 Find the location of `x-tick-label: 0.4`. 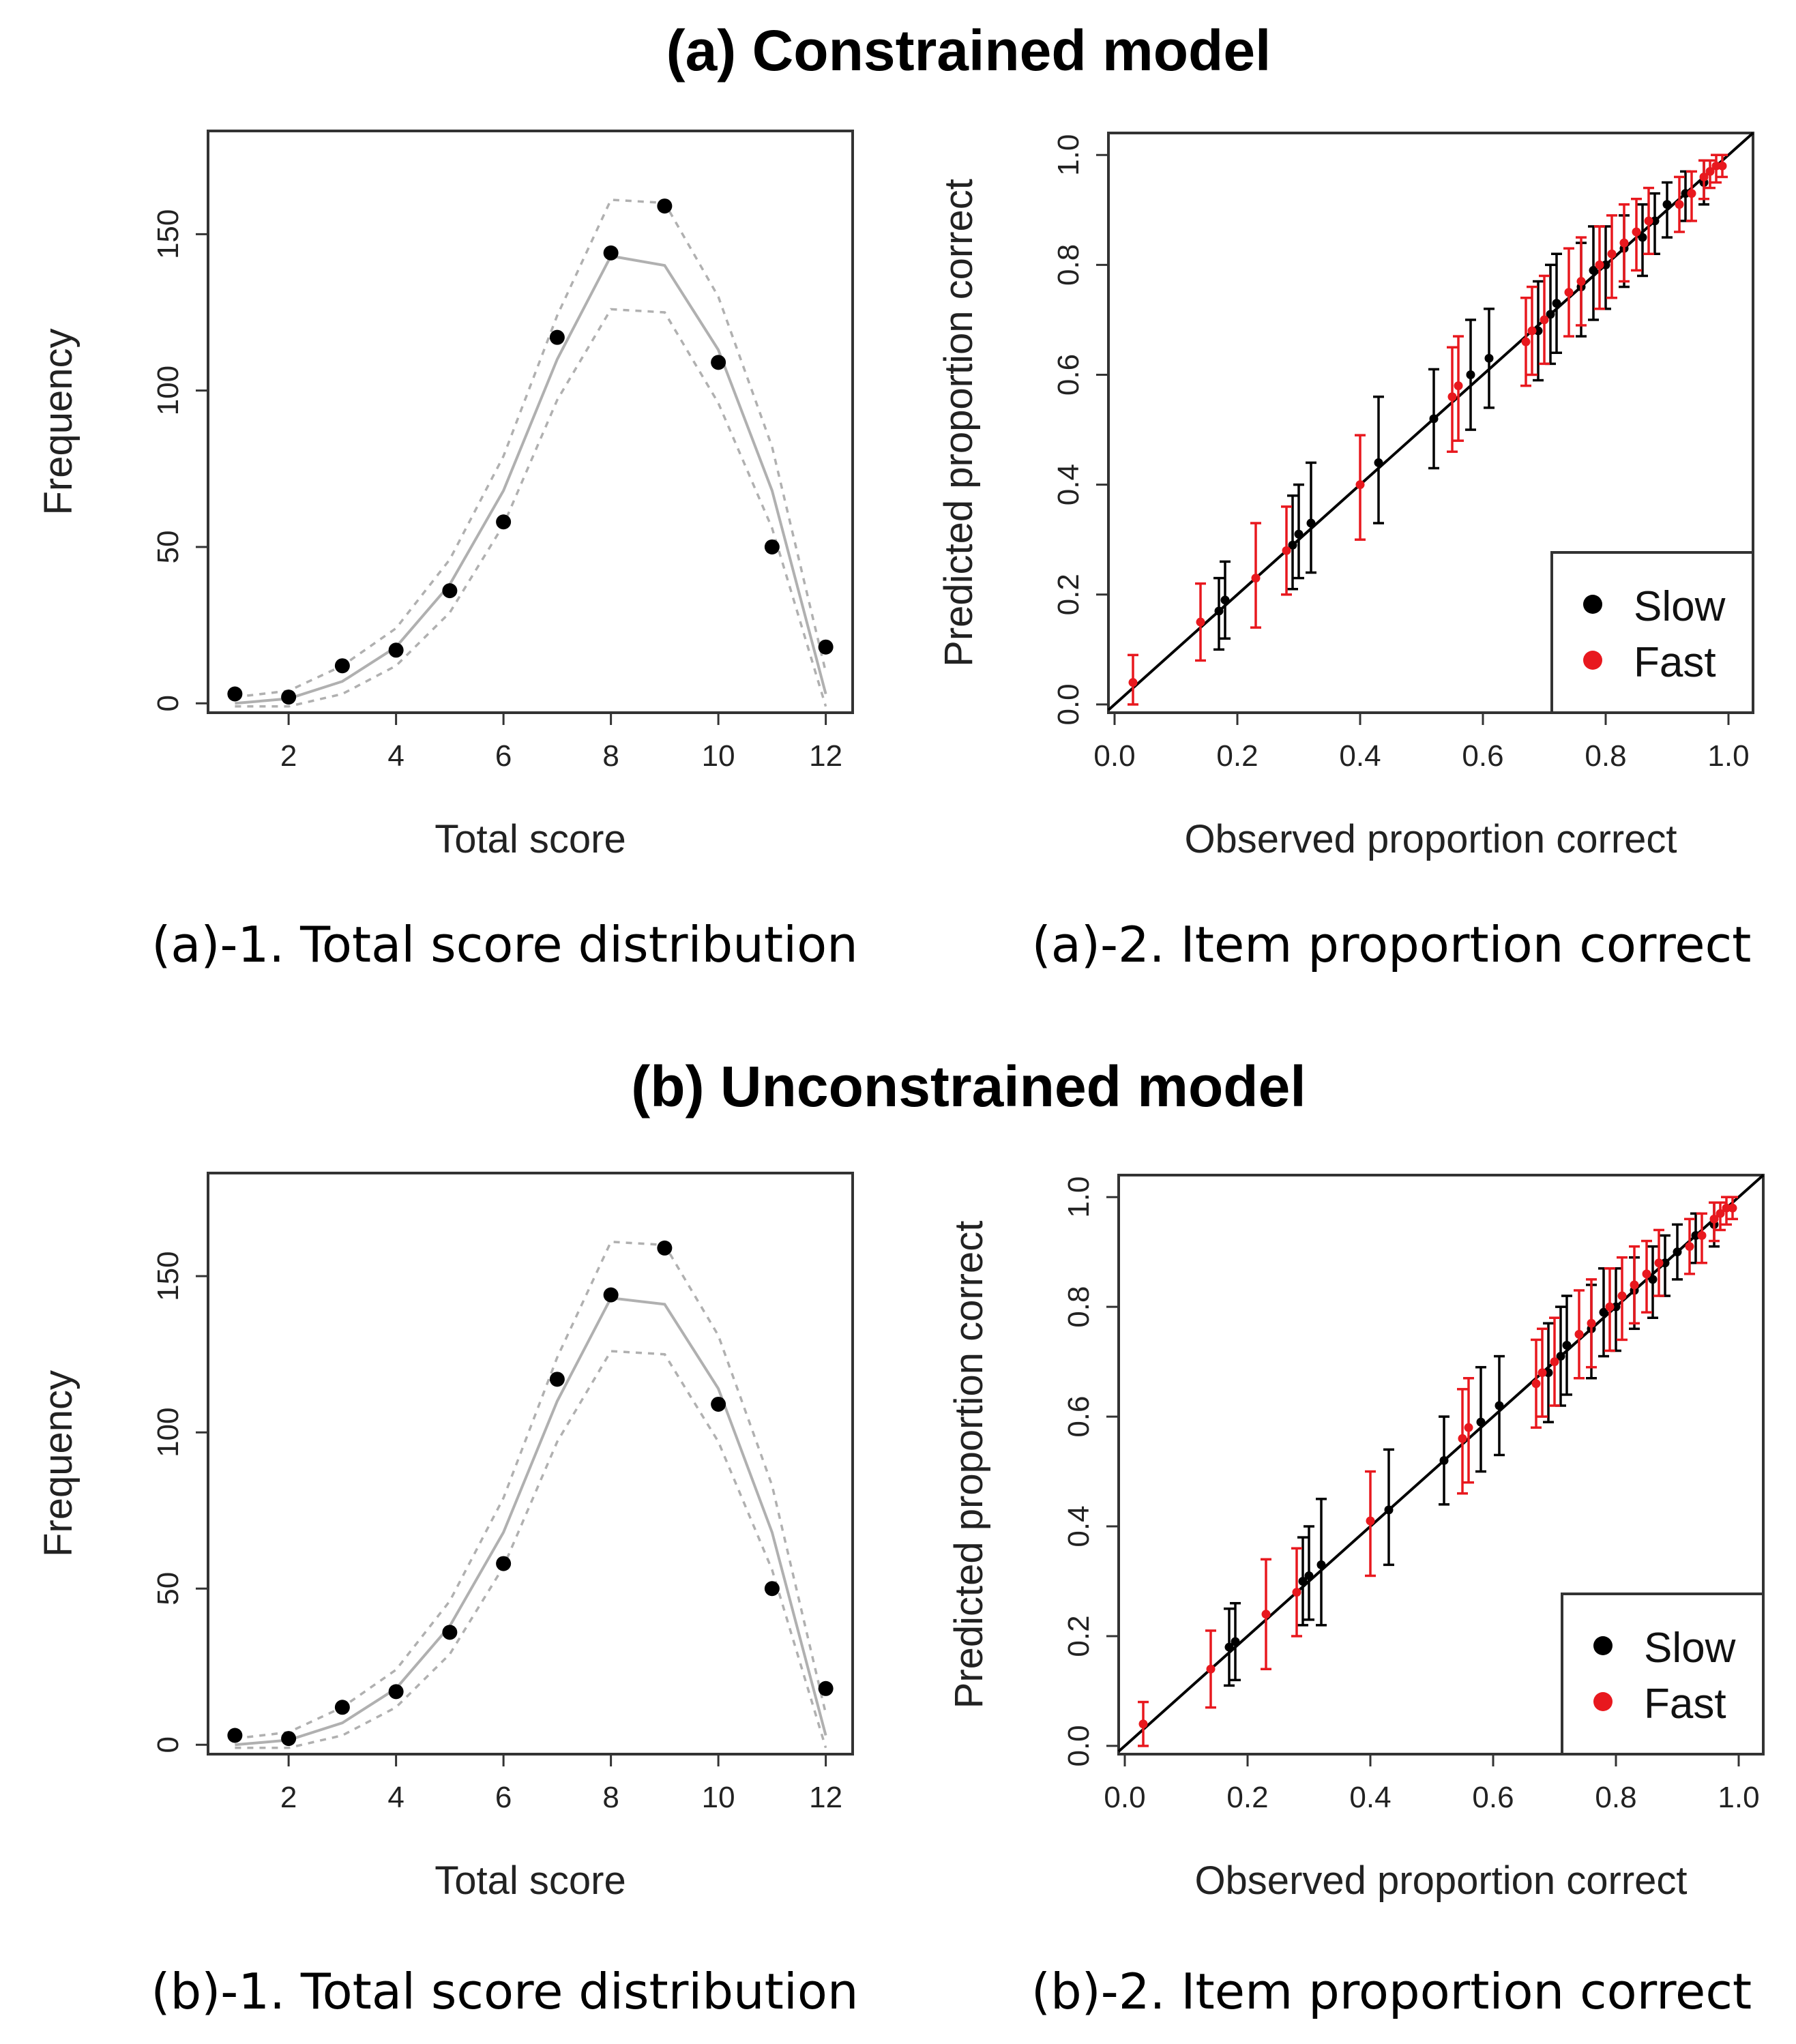

x-tick-label: 0.4 is located at coordinates (1360, 756).